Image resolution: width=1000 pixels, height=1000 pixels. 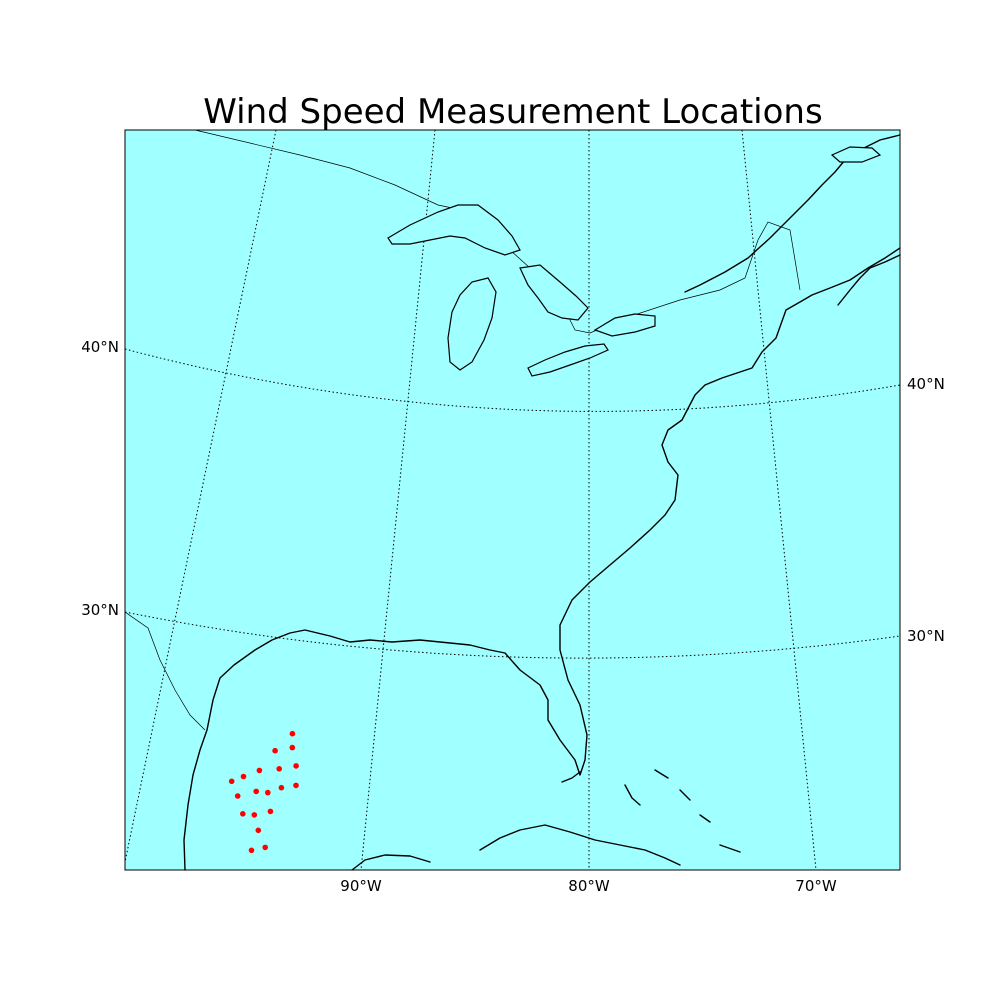 What do you see at coordinates (100, 347) in the screenshot?
I see `parallel-label-left-40n: 40°N` at bounding box center [100, 347].